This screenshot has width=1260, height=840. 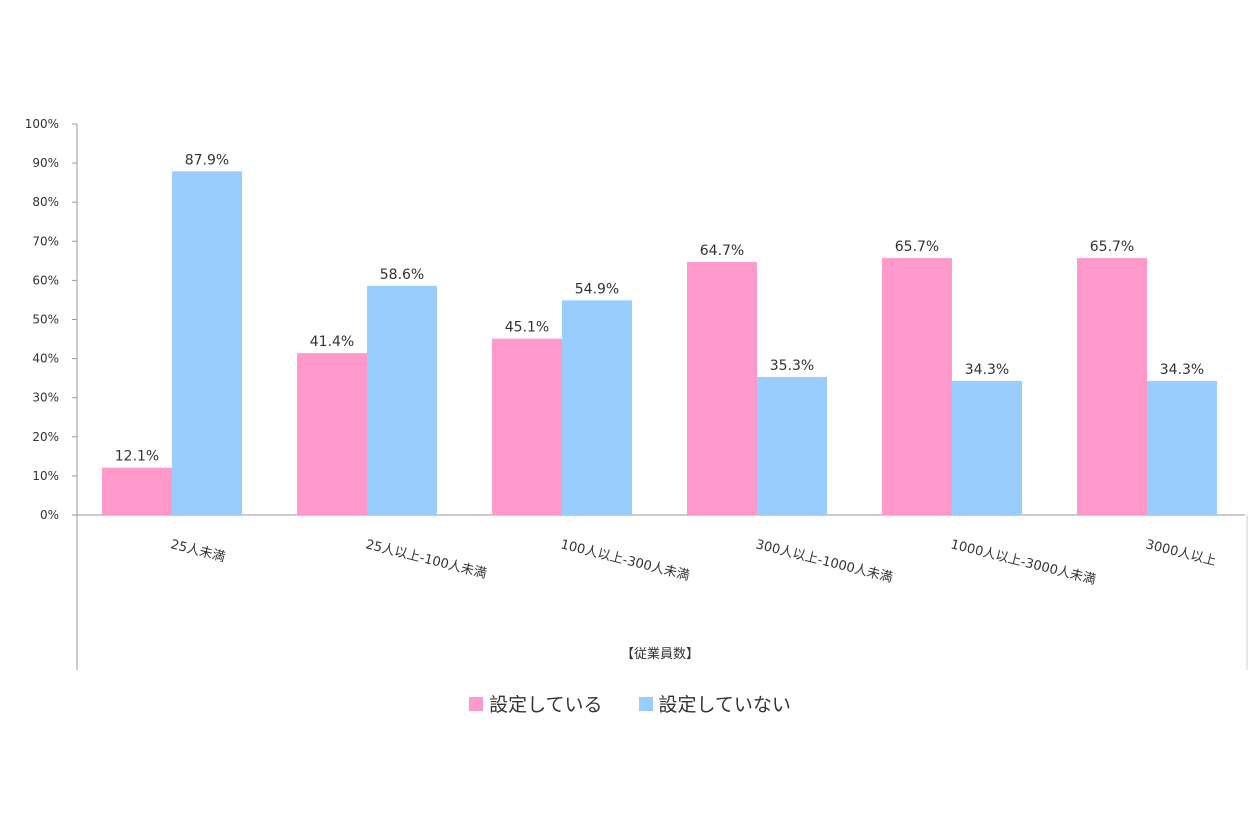 What do you see at coordinates (45, 359) in the screenshot?
I see `y-tick-label: 40%` at bounding box center [45, 359].